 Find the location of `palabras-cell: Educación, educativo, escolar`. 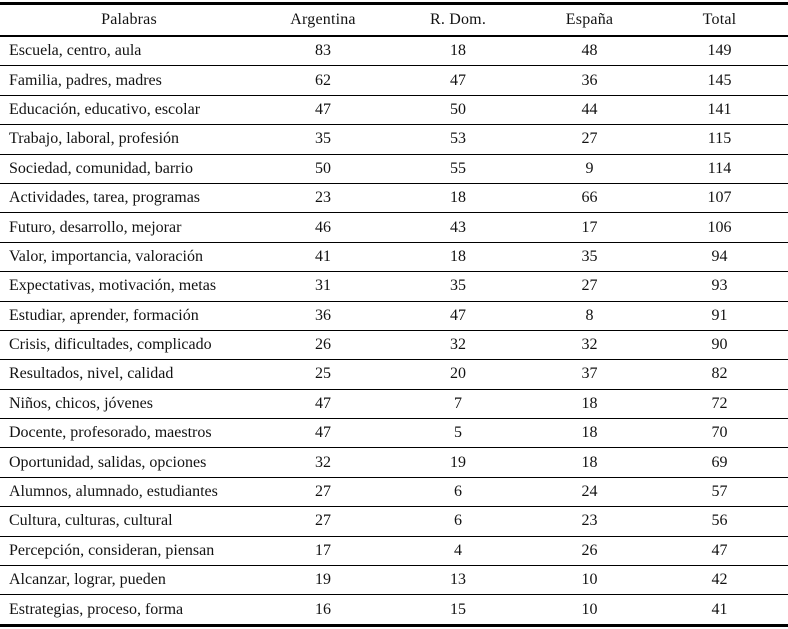

palabras-cell: Educación, educativo, escolar is located at coordinates (129, 110).